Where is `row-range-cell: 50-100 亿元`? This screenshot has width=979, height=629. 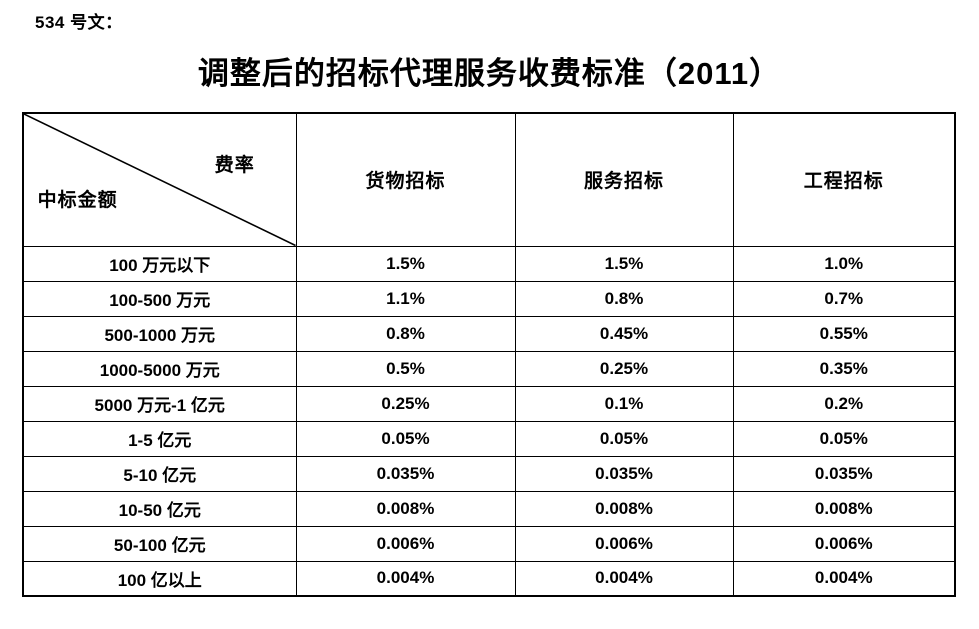 row-range-cell: 50-100 亿元 is located at coordinates (159, 543).